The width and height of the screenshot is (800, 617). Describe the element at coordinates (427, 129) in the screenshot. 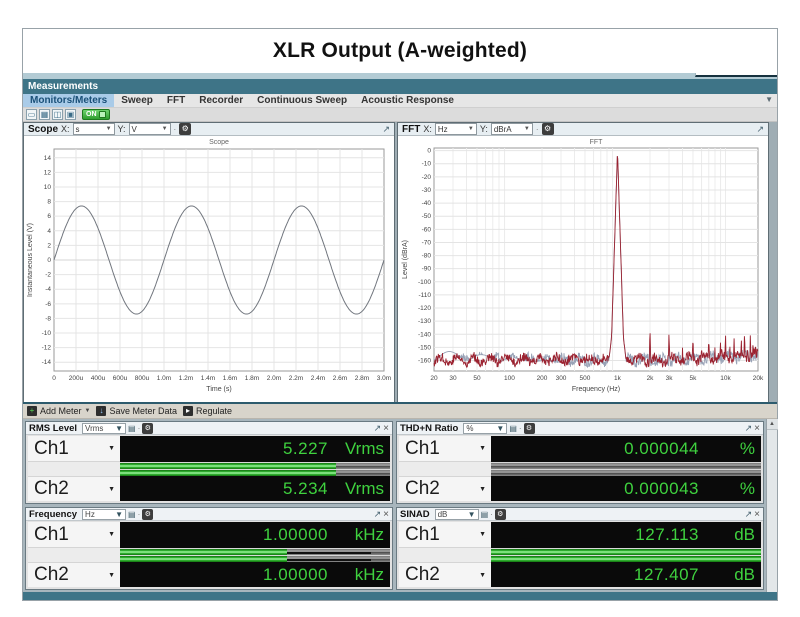

I see `fft-x-label: X:` at that location.